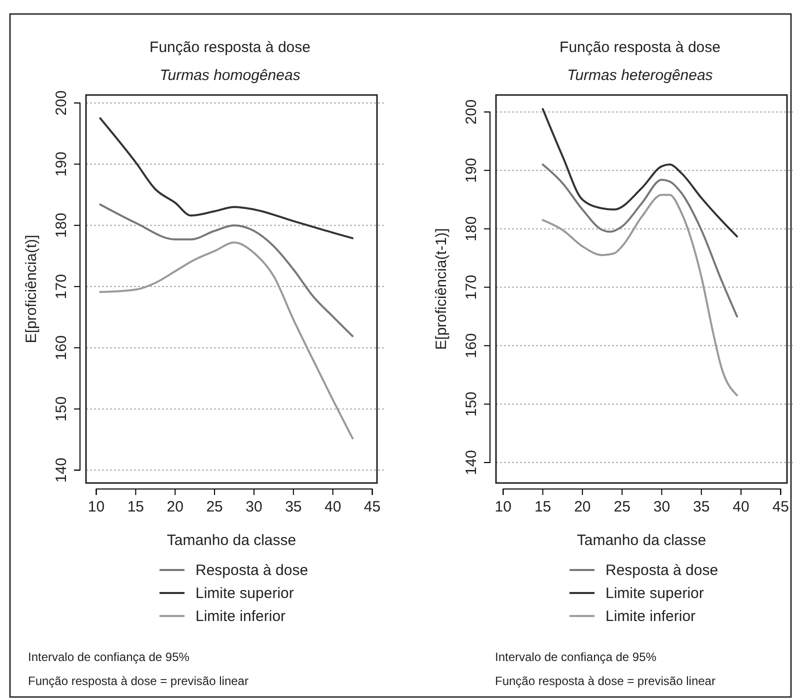 Image resolution: width=793 pixels, height=699 pixels. What do you see at coordinates (31, 289) in the screenshot?
I see `y-axis-title: E[proficiência(t)]` at bounding box center [31, 289].